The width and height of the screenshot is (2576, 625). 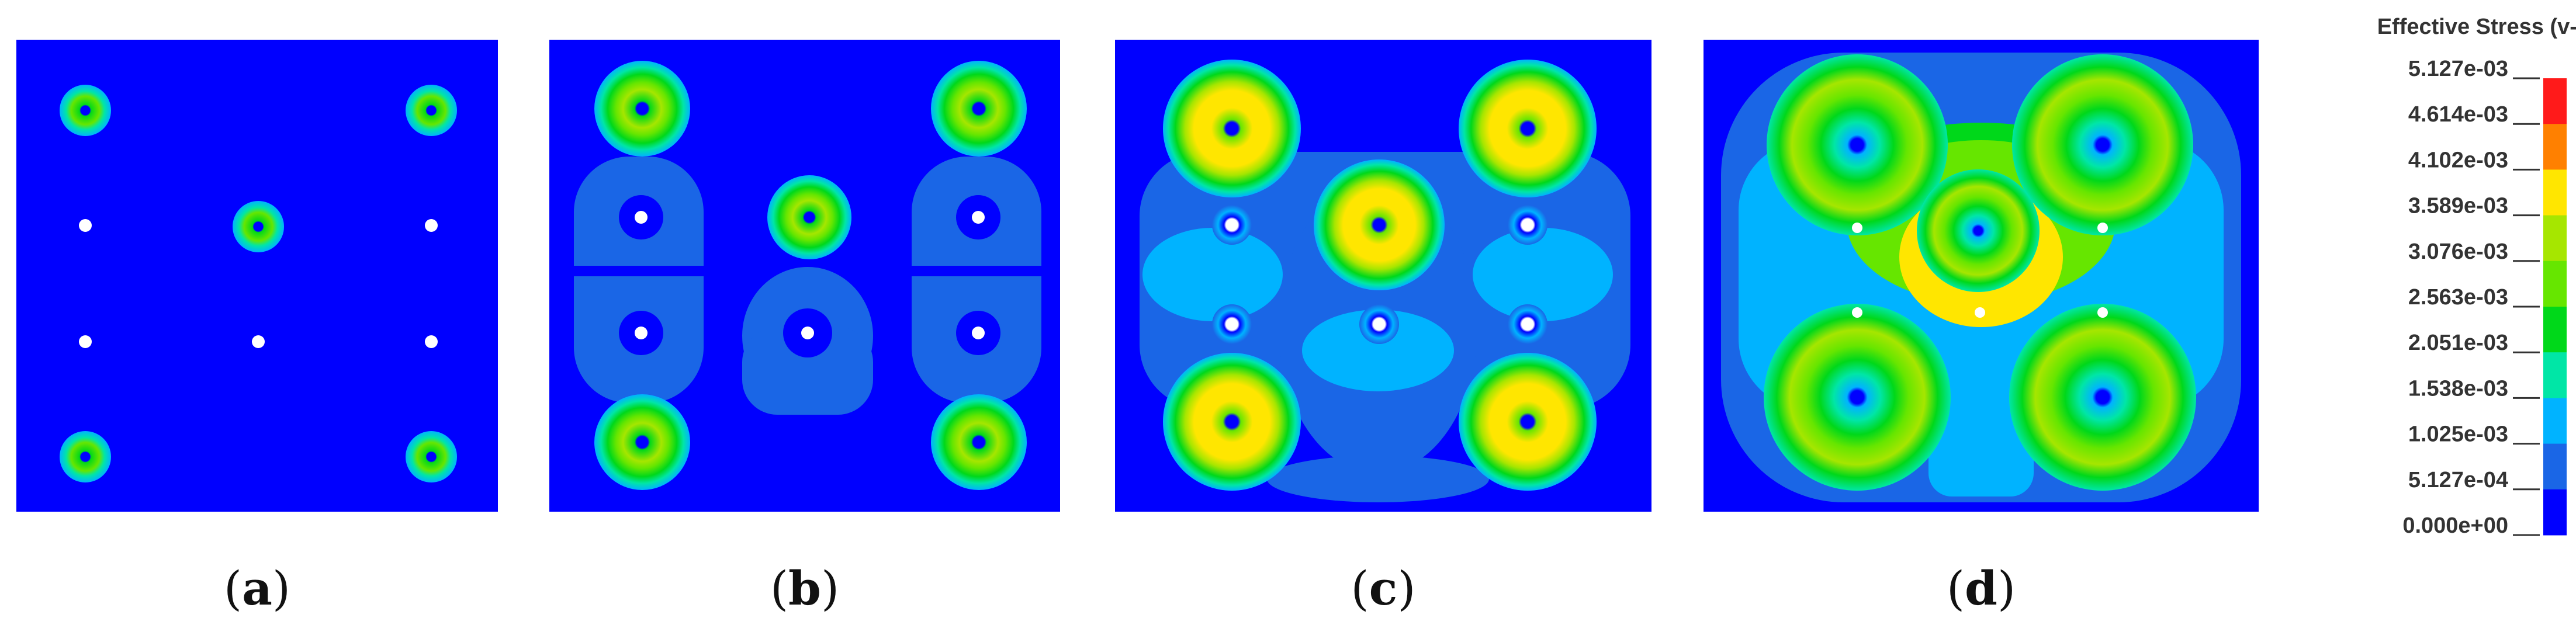 I want to click on legend-tick-marks, so click(x=2527, y=306).